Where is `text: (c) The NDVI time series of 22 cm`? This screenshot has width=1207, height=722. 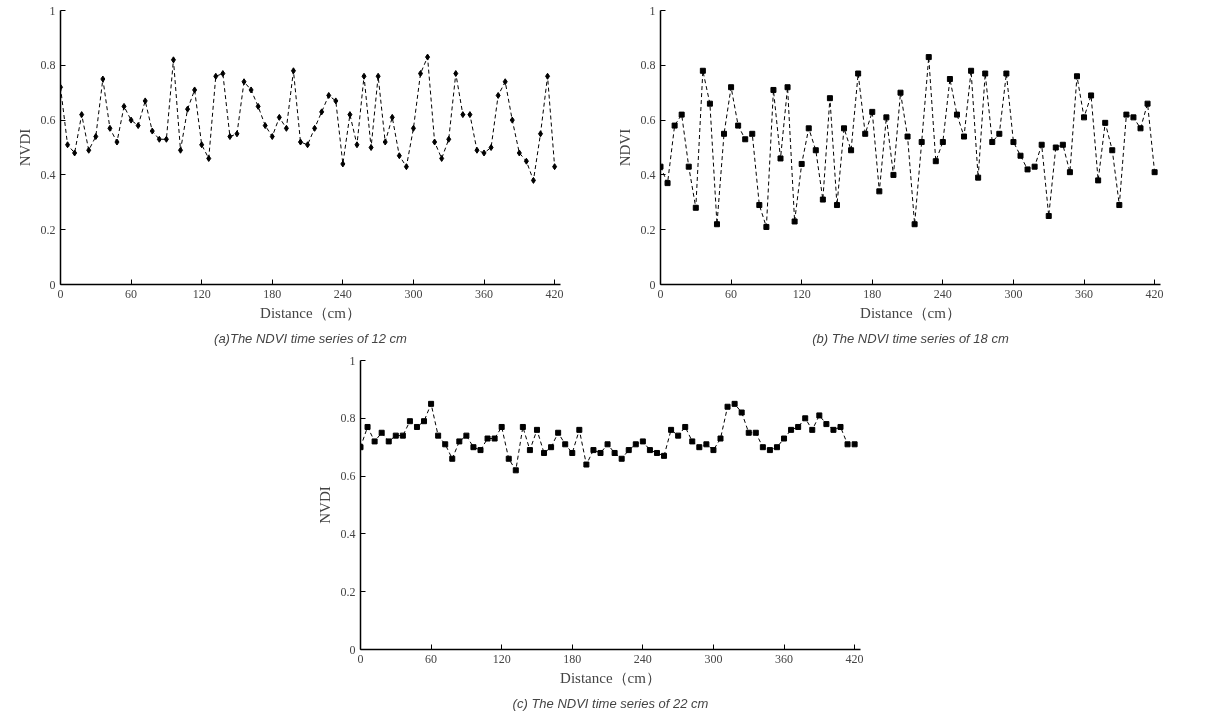 text: (c) The NDVI time series of 22 cm is located at coordinates (610, 703).